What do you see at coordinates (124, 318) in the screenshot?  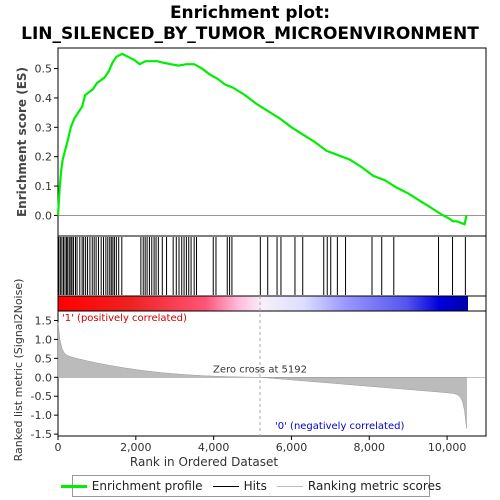 I see `positive-correlation-label: '1' (positively correlated)` at bounding box center [124, 318].